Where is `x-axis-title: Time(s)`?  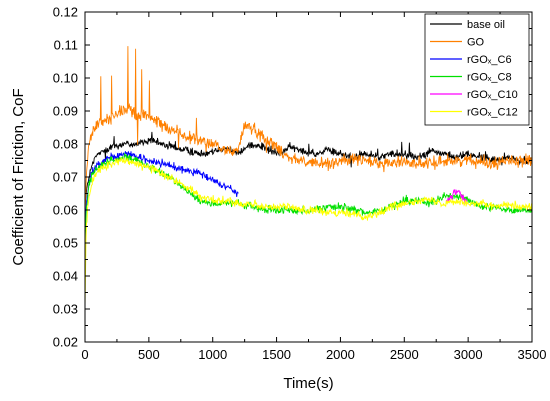 x-axis-title: Time(s) is located at coordinates (308, 383).